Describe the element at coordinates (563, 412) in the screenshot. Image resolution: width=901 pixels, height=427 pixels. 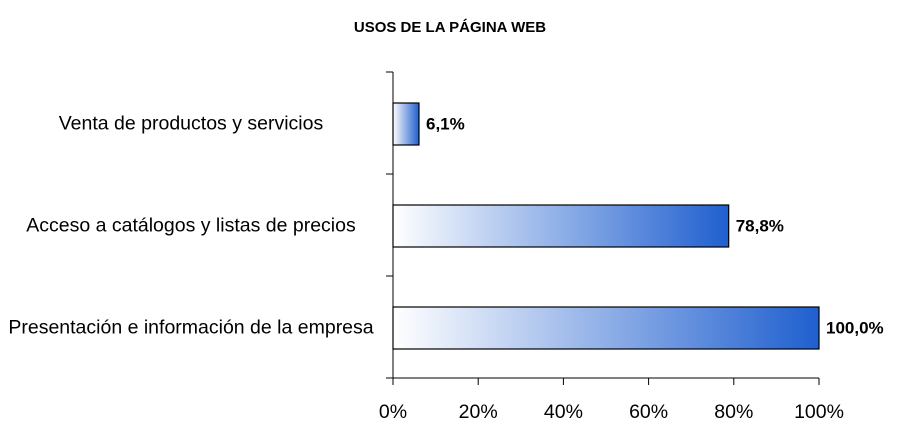
I see `x-tick-label: 40%` at that location.